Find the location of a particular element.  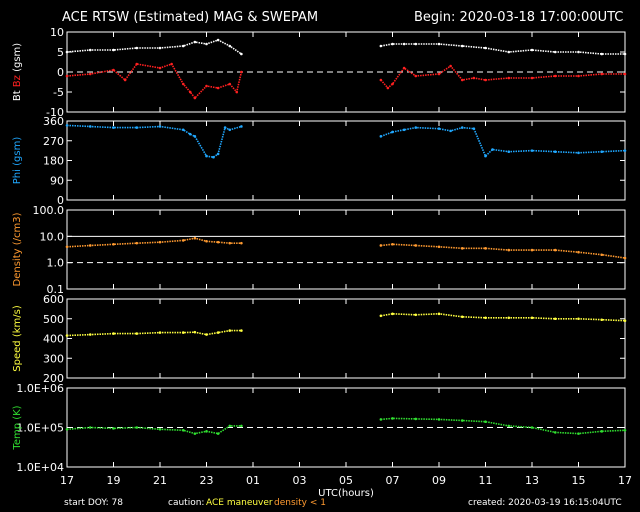

created-time: created: 2020-03-19 16:15:04UTC is located at coordinates (545, 503).